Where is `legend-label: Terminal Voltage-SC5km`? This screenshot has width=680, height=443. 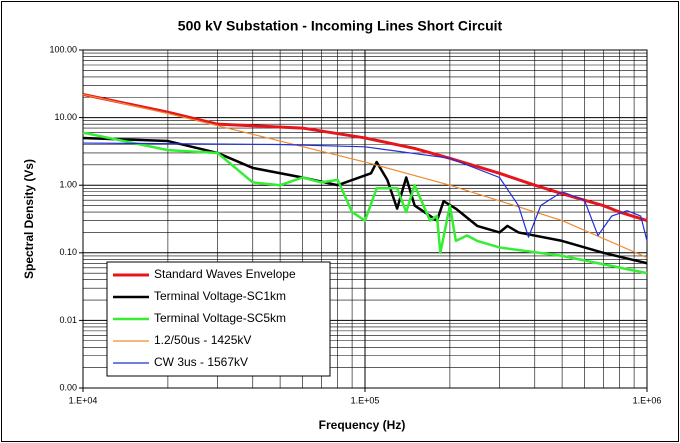
legend-label: Terminal Voltage-SC5km is located at coordinates (220, 318).